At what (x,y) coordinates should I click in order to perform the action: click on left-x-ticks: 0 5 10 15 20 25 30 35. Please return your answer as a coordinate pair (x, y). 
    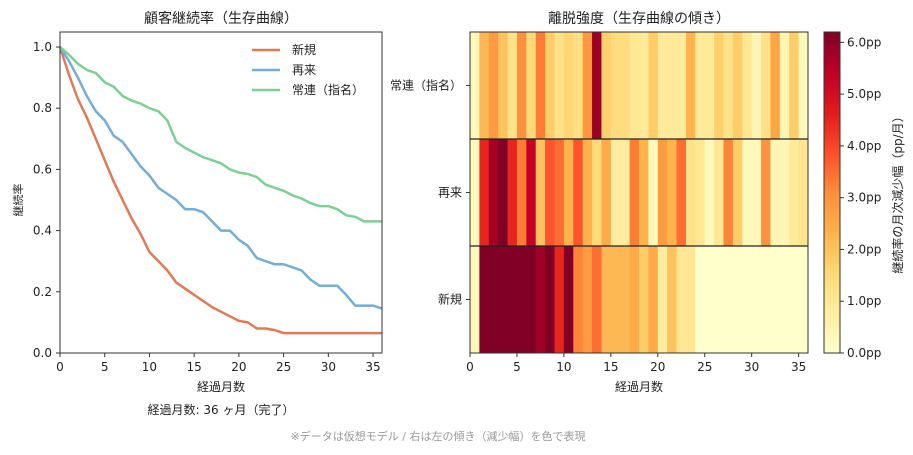
    Looking at the image, I should click on (218, 363).